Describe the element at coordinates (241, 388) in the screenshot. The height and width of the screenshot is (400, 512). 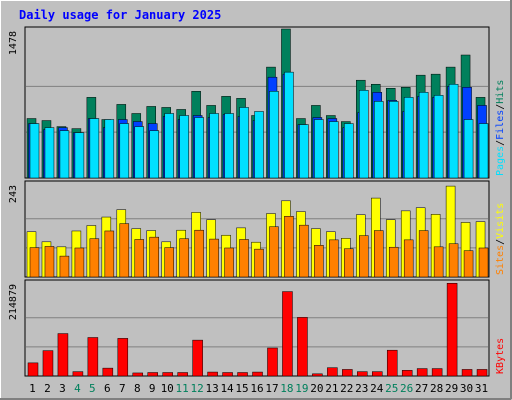
I see `x-tick-label: 15` at that location.